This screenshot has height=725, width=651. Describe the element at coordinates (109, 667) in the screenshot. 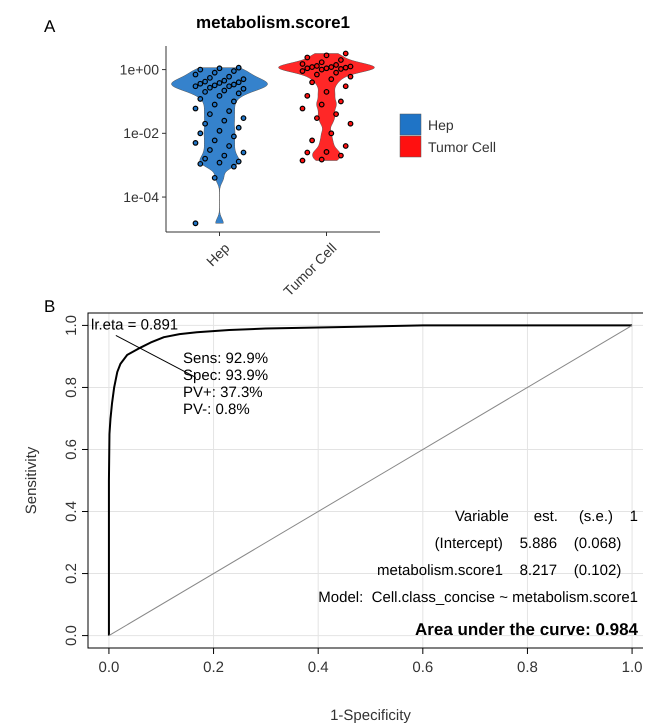

I see `x-tick-label: 0.0` at that location.